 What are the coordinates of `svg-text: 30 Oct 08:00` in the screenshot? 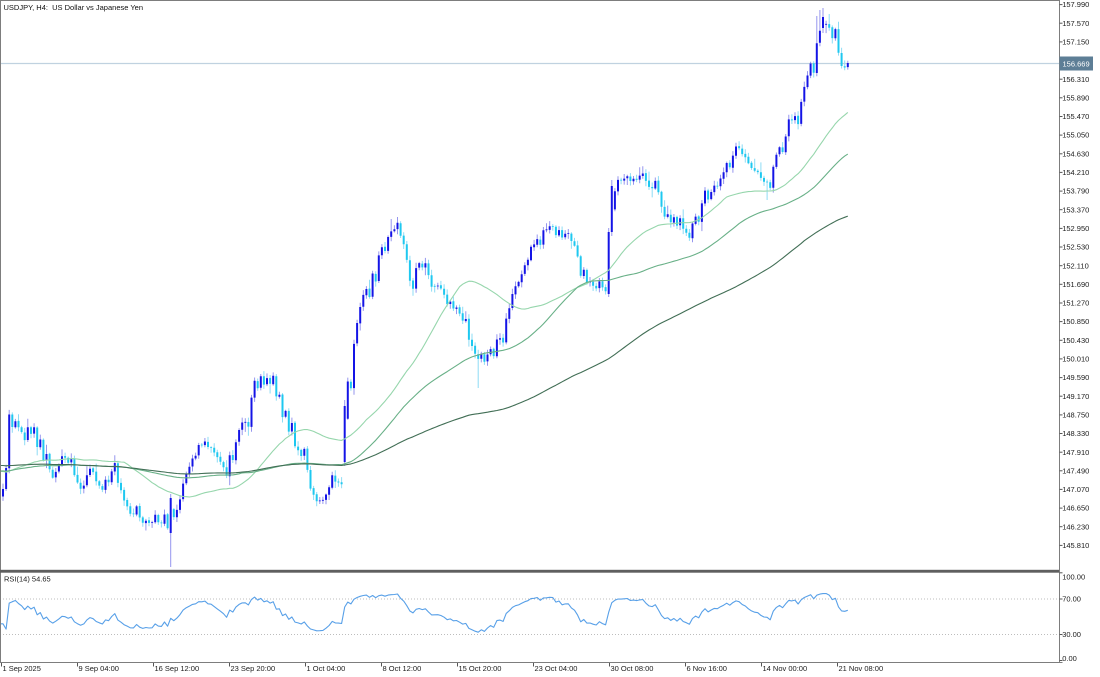 It's located at (632, 668).